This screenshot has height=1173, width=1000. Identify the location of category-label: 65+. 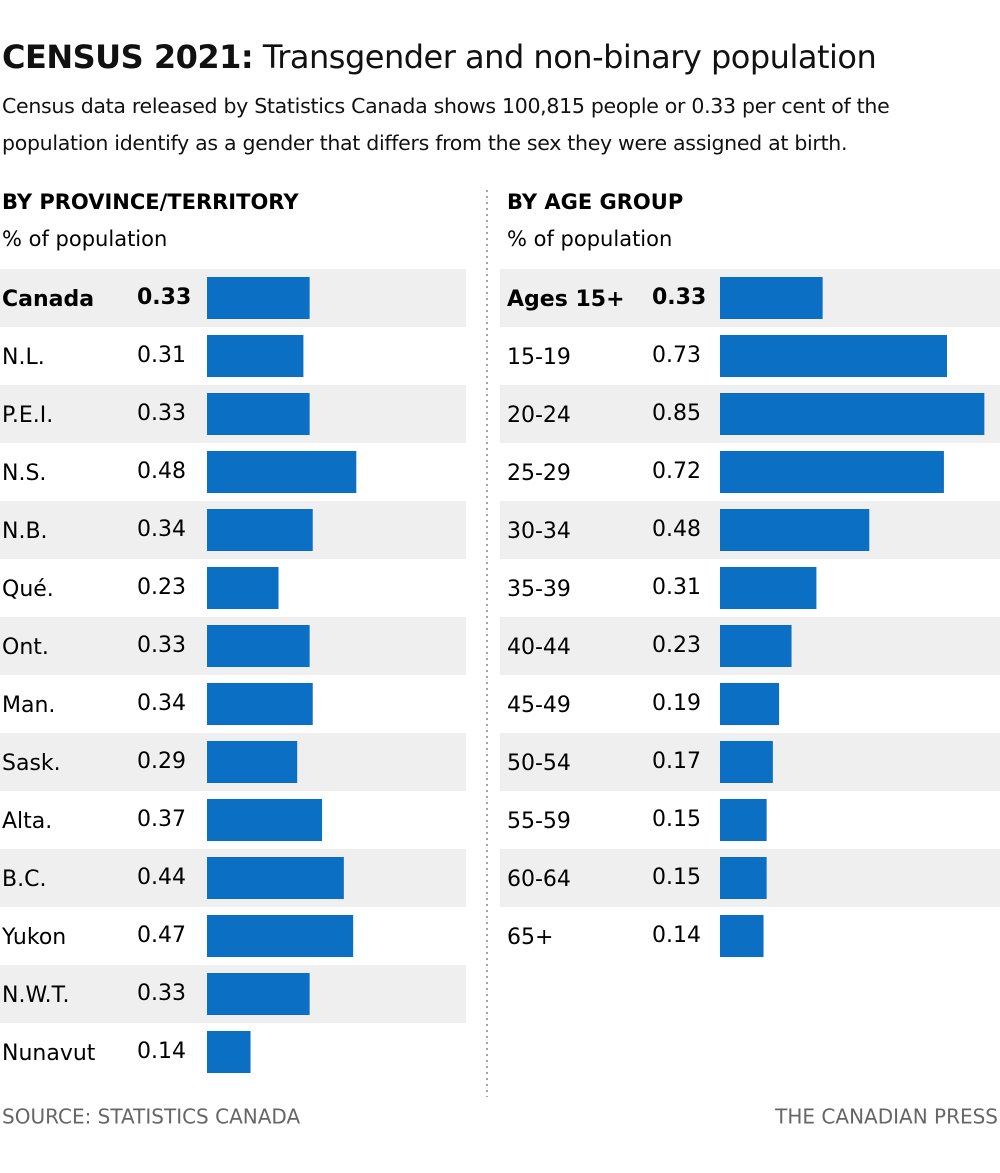
(530, 937).